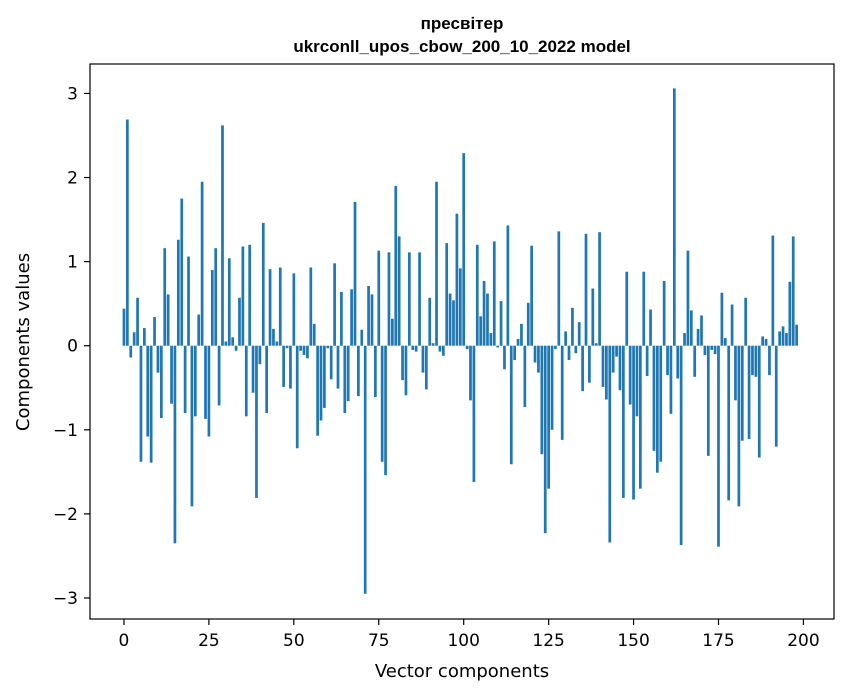  I want to click on y-tick-label: −3, so click(65, 599).